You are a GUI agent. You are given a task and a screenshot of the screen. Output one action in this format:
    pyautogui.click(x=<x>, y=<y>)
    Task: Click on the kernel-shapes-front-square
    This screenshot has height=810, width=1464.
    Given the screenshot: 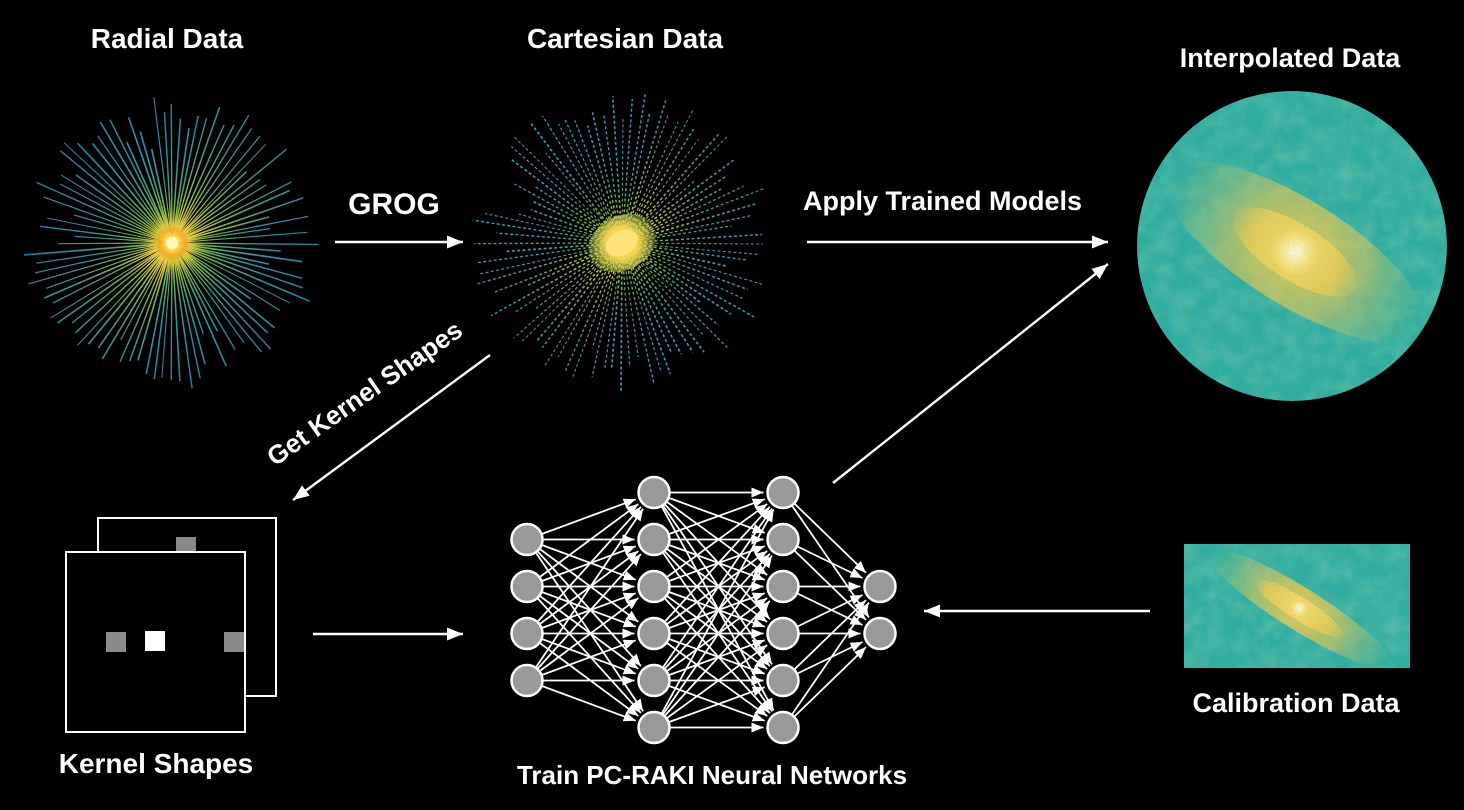 What is the action you would take?
    pyautogui.click(x=155, y=642)
    